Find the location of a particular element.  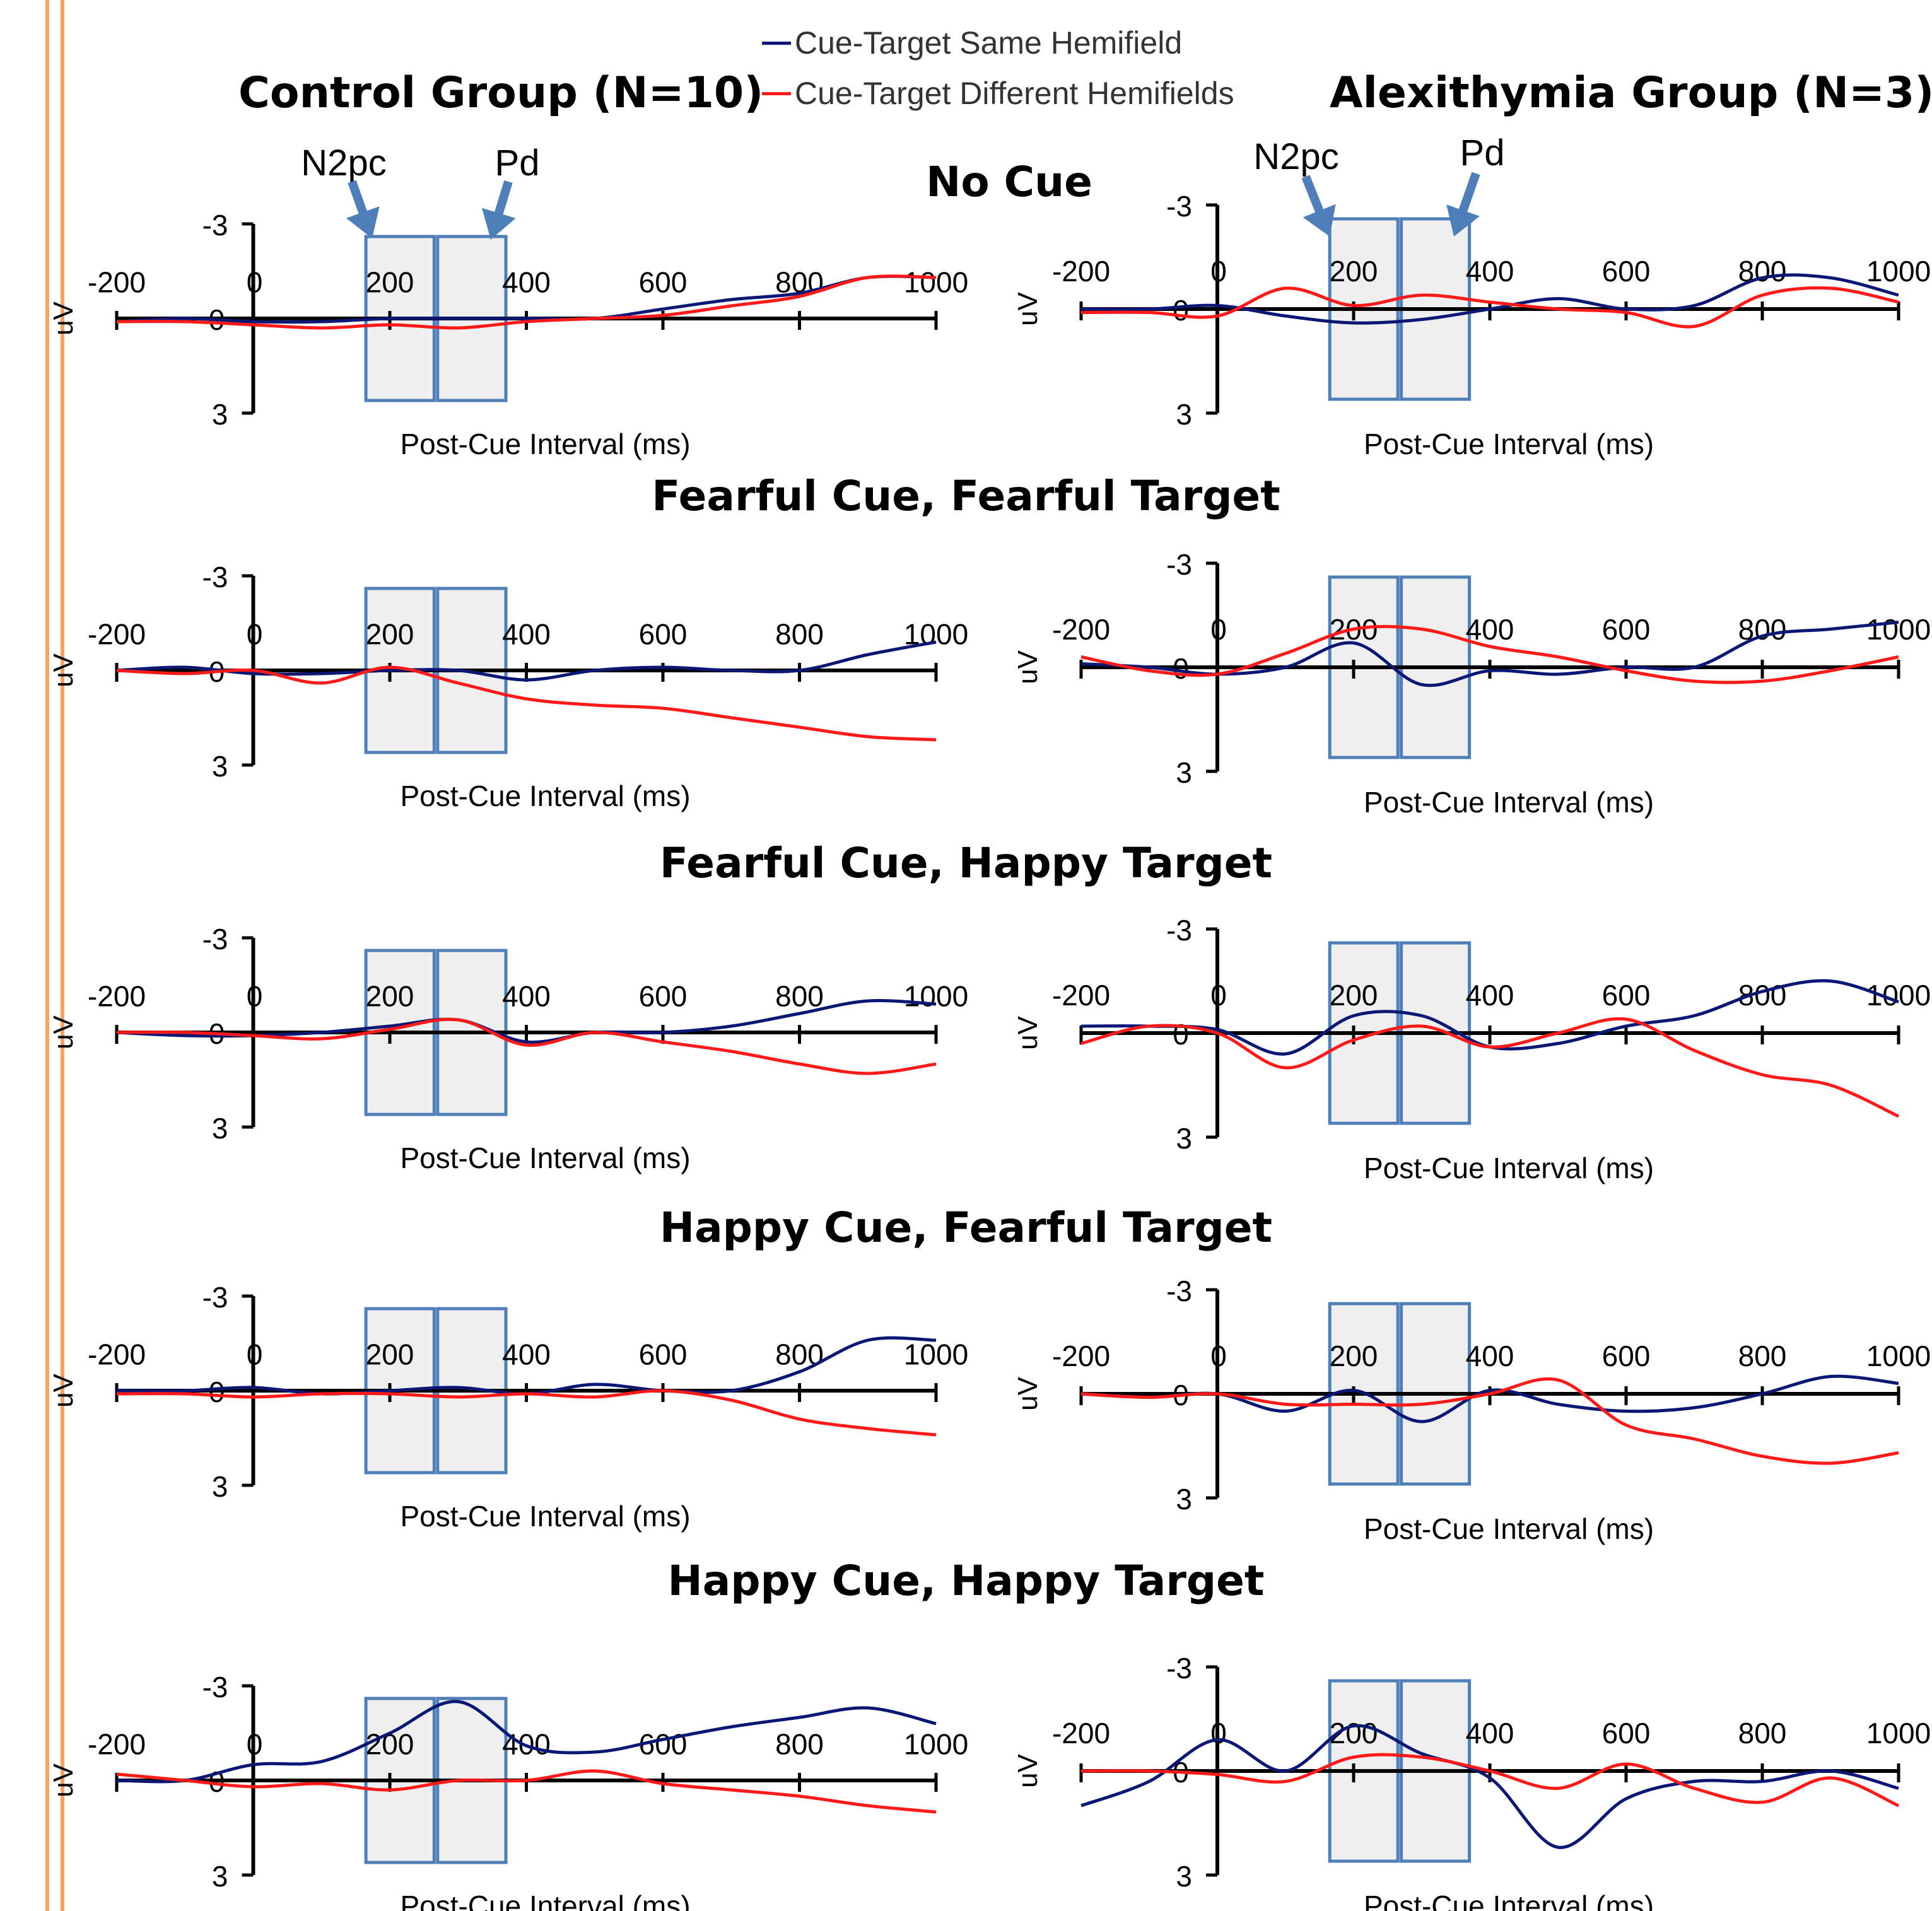

x-tick-label-control-3: 0 is located at coordinates (255, 996).